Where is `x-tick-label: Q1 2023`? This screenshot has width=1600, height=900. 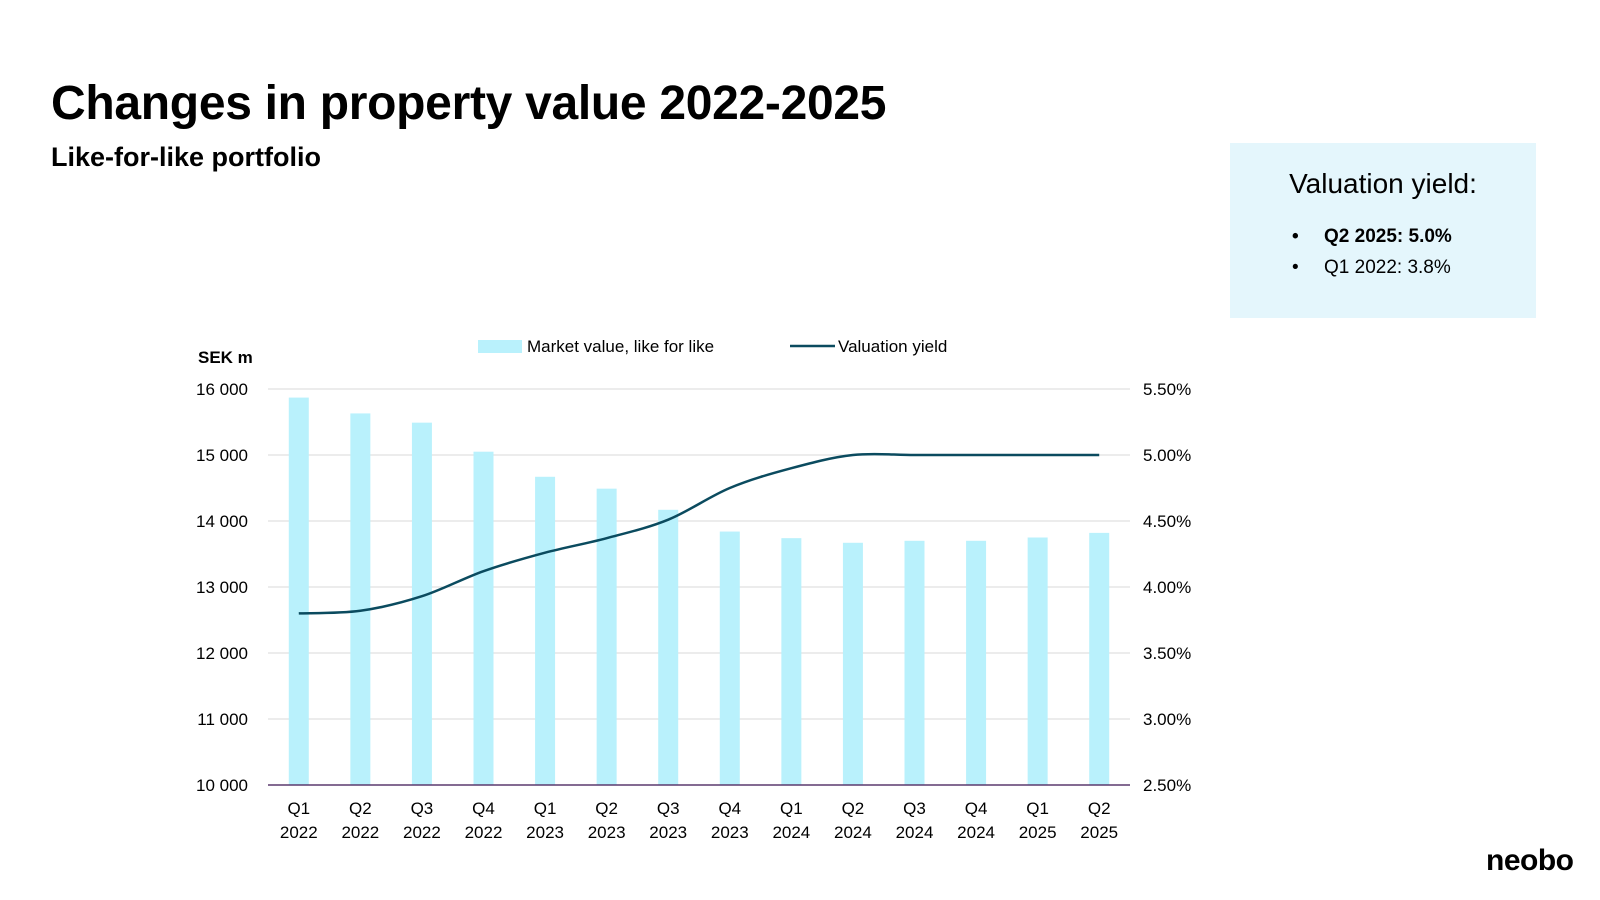
x-tick-label: Q1 2023 is located at coordinates (545, 820).